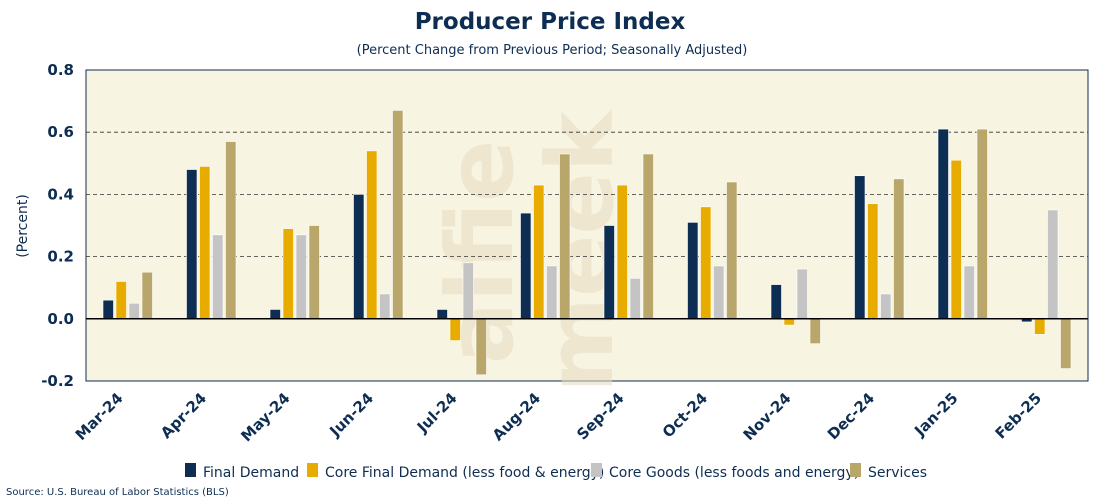  Describe the element at coordinates (734, 473) in the screenshot. I see `legend-label: Core Goods (less foods and energy)` at that location.